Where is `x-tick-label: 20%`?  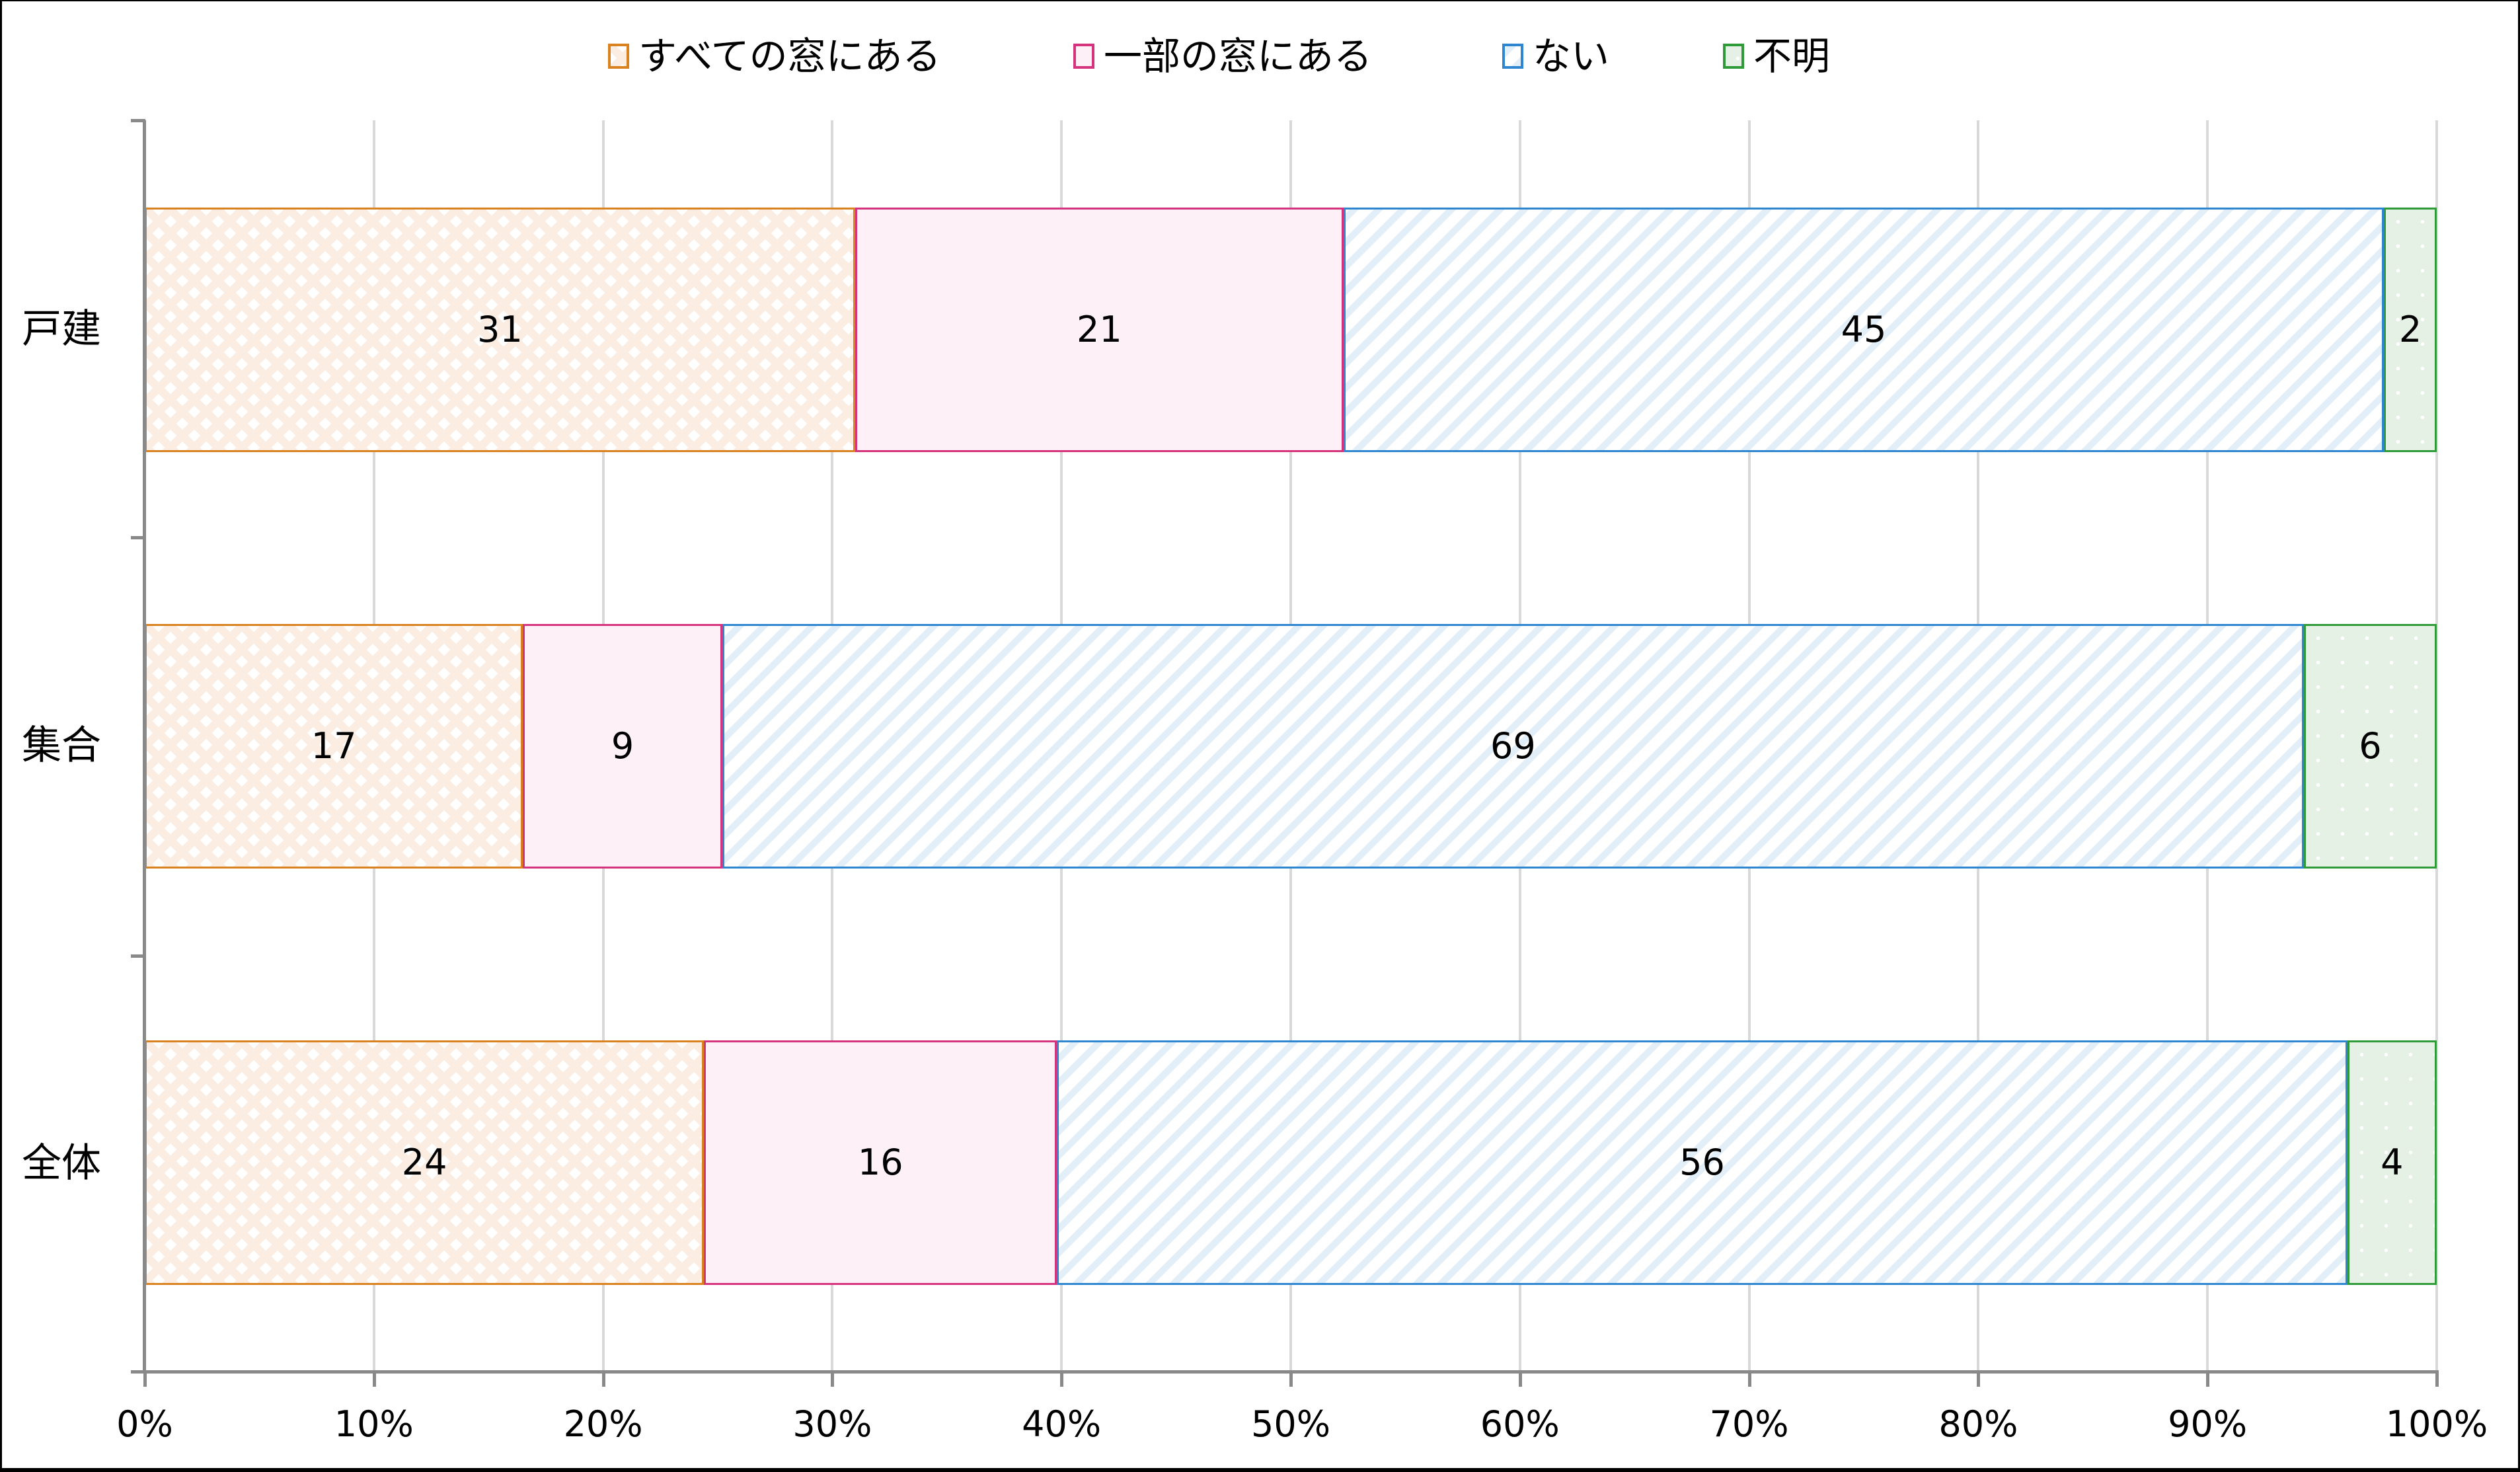
x-tick-label: 20% is located at coordinates (603, 1424).